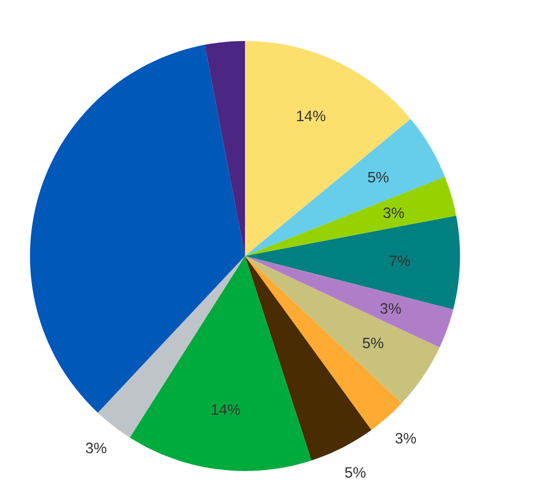 This screenshot has width=555, height=492. I want to click on data-label: 7%, so click(400, 261).